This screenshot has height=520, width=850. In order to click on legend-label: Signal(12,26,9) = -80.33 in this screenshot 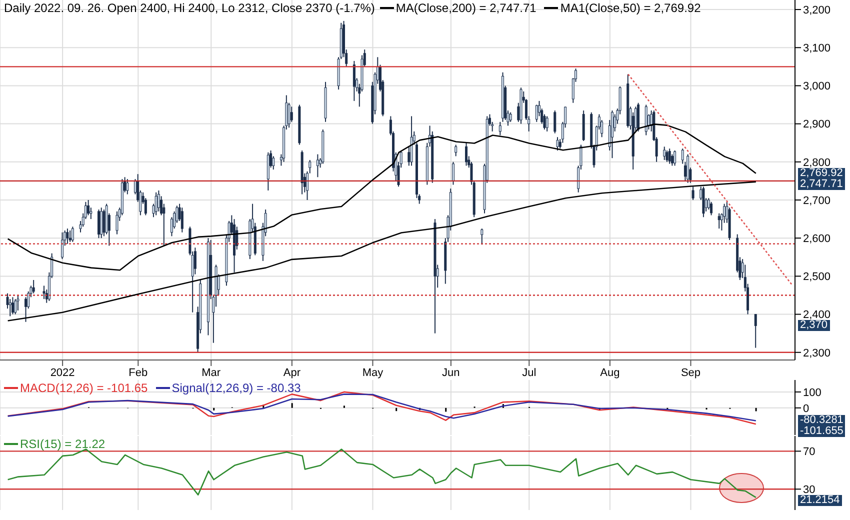, I will do `click(235, 388)`.